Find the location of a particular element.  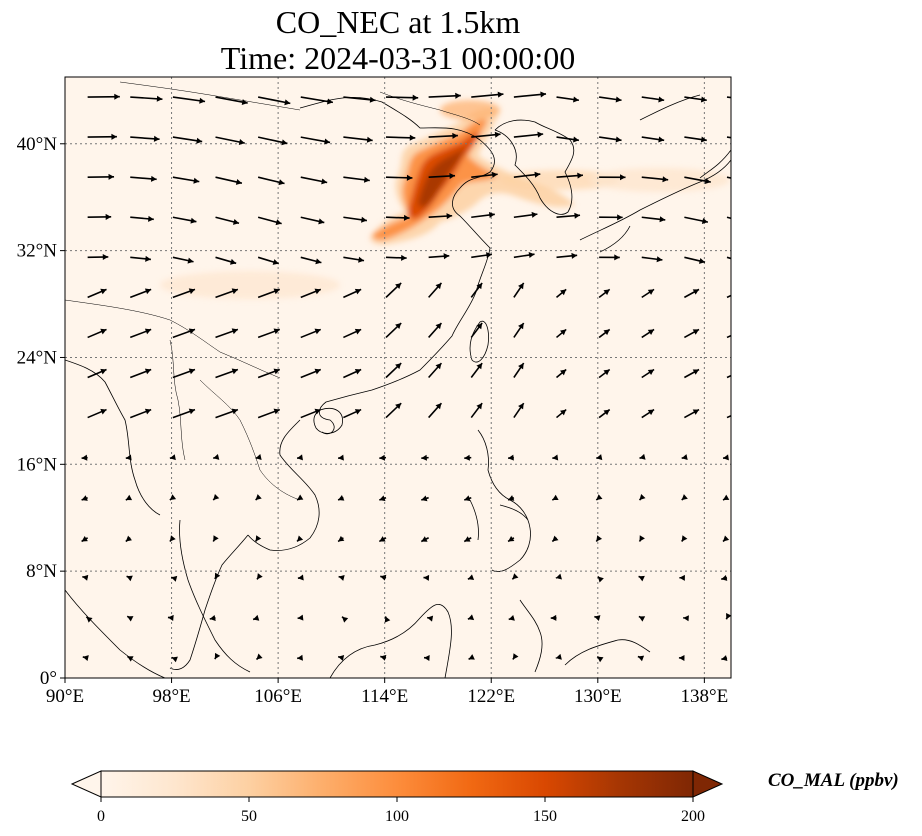

coastline-sumatra is located at coordinates (115, 633).